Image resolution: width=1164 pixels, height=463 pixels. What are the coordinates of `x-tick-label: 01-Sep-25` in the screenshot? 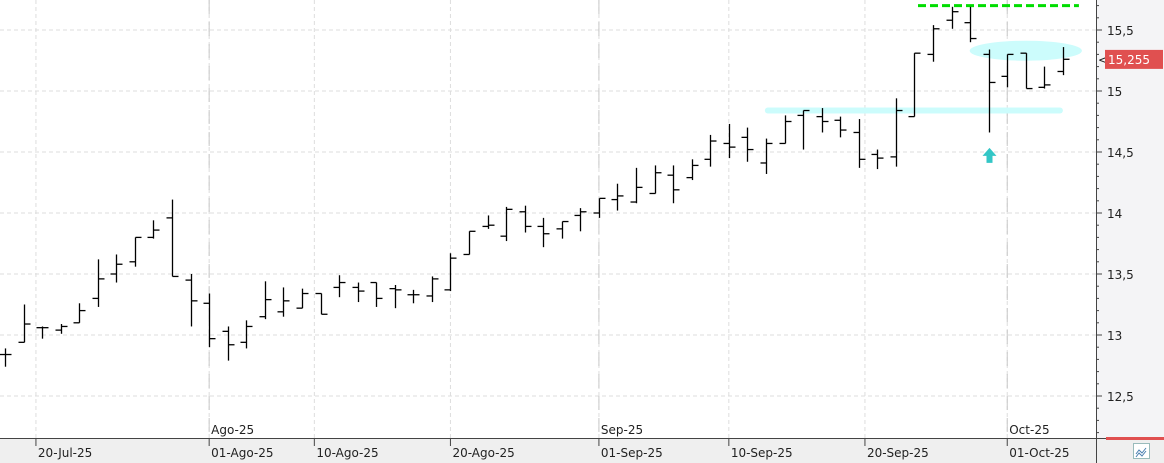 It's located at (632, 453).